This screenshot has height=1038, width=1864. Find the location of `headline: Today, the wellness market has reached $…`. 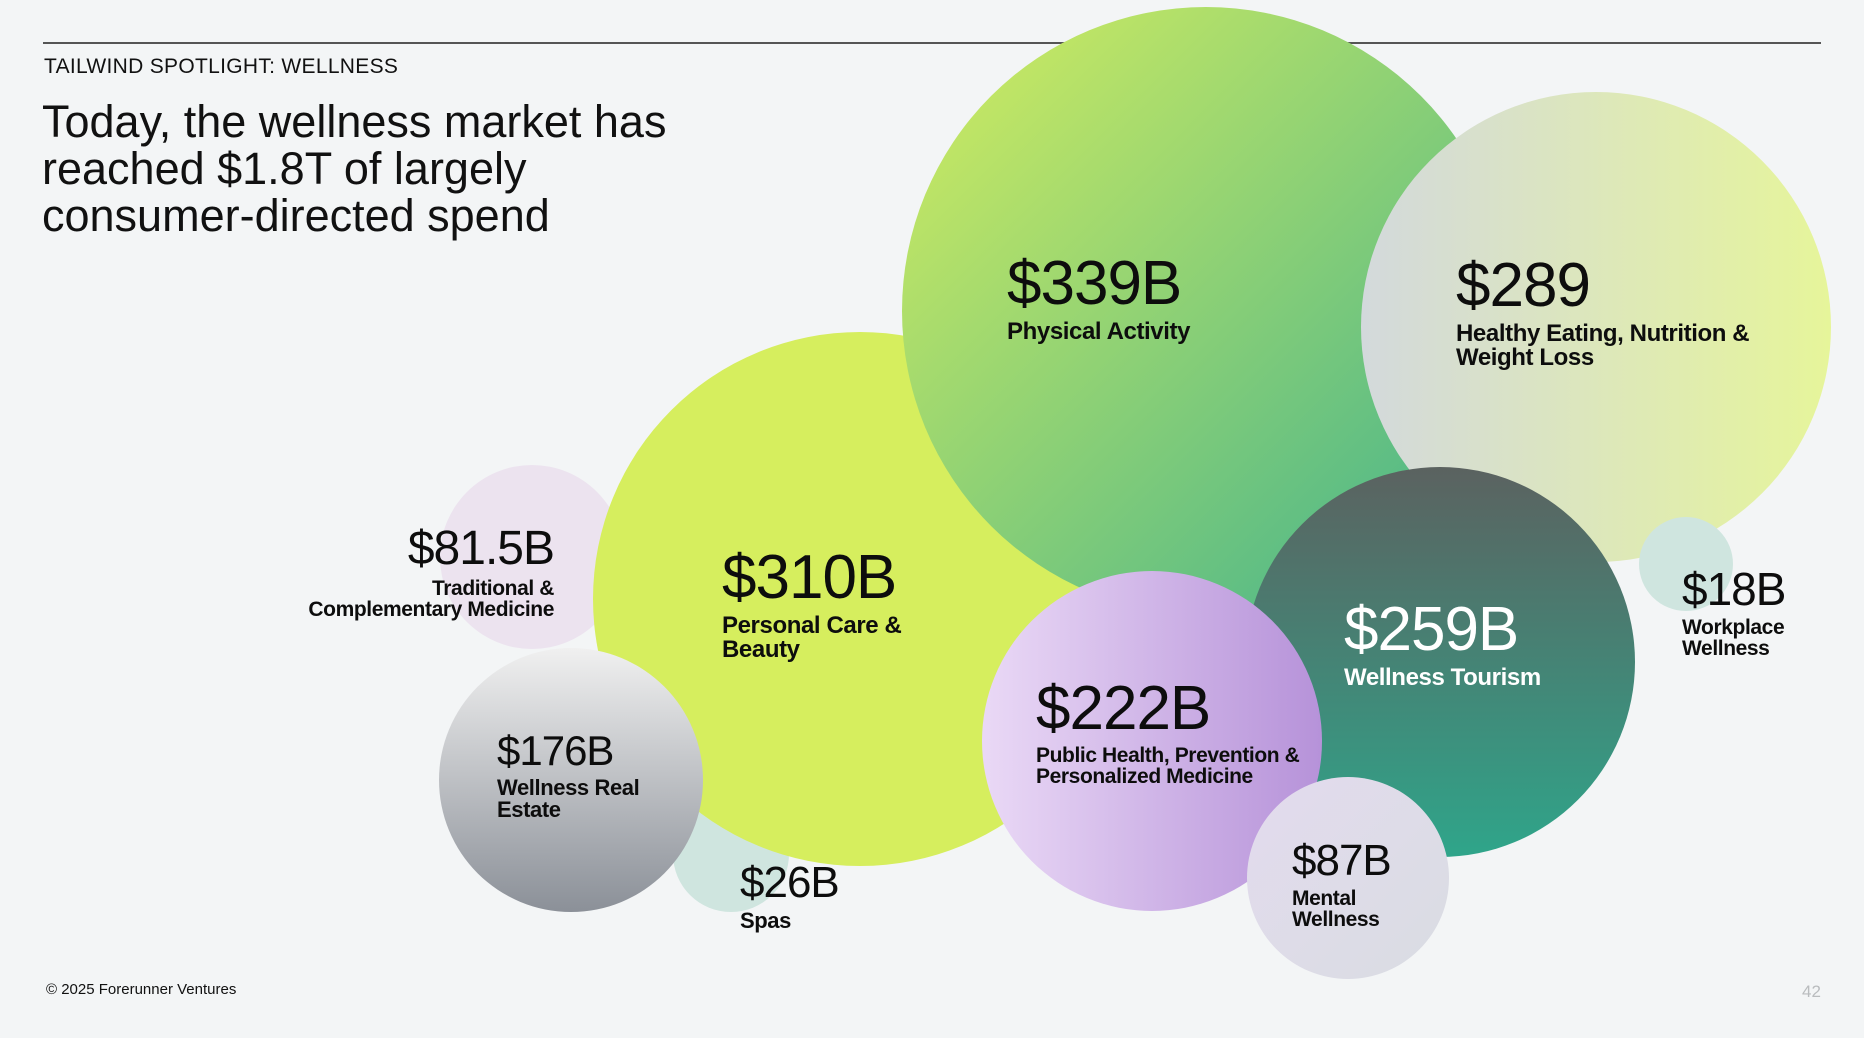

headline: Today, the wellness market has reached $… is located at coordinates (354, 168).